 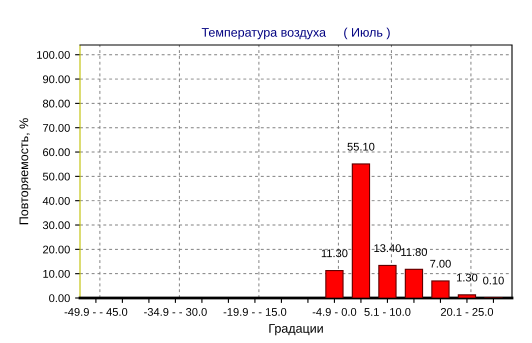 What do you see at coordinates (56, 200) in the screenshot?
I see `y-tick-label: 40.00` at bounding box center [56, 200].